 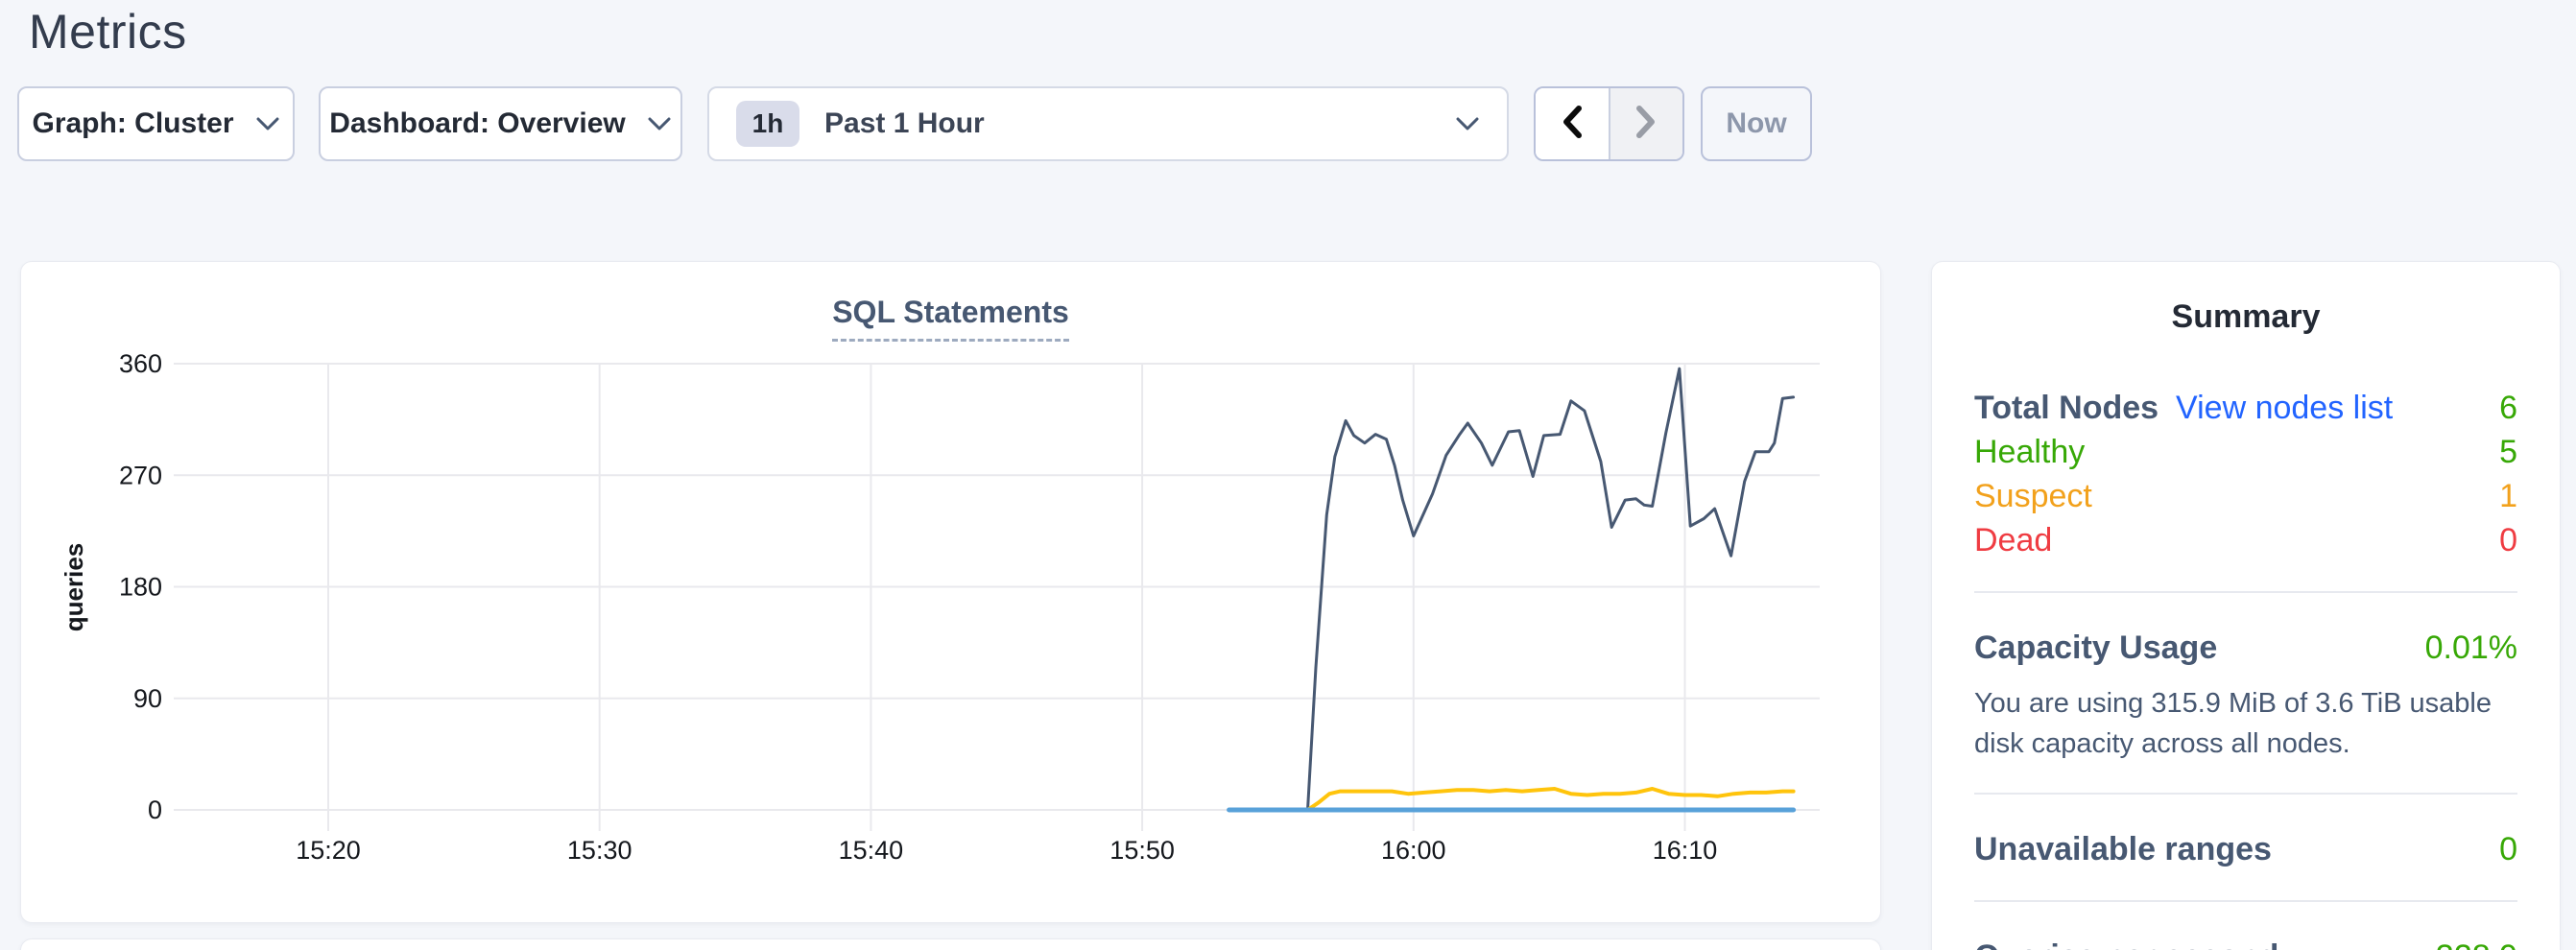 What do you see at coordinates (108, 32) in the screenshot?
I see `page-title: Metrics` at bounding box center [108, 32].